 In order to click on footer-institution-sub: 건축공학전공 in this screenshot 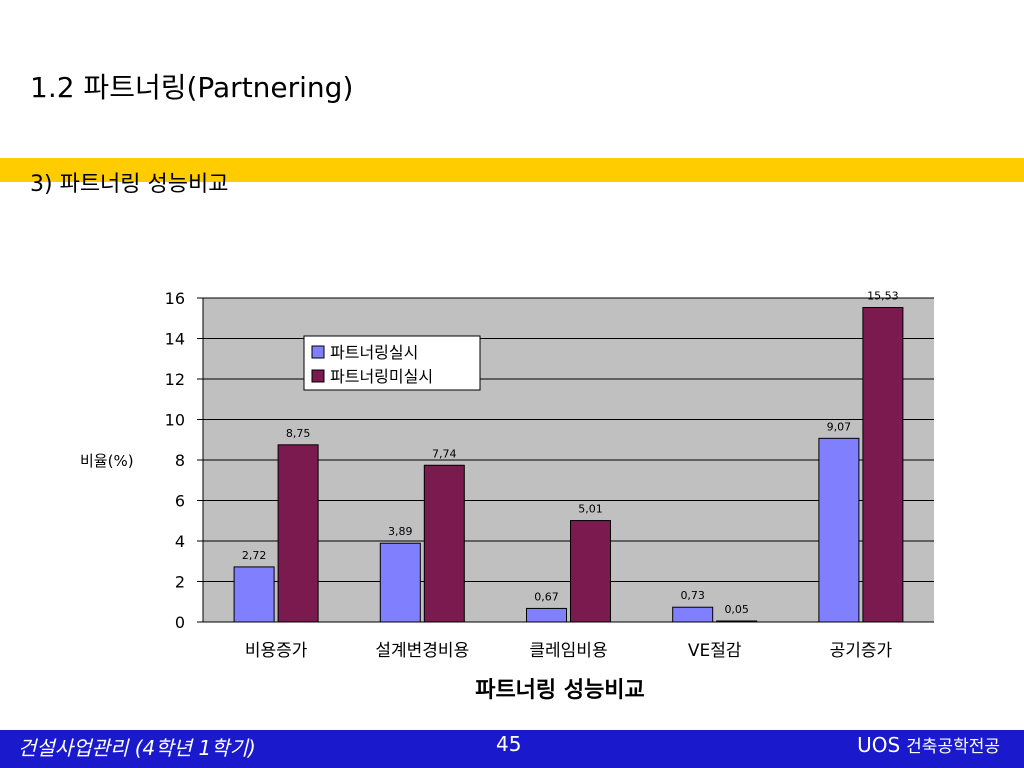, I will do `click(953, 747)`.